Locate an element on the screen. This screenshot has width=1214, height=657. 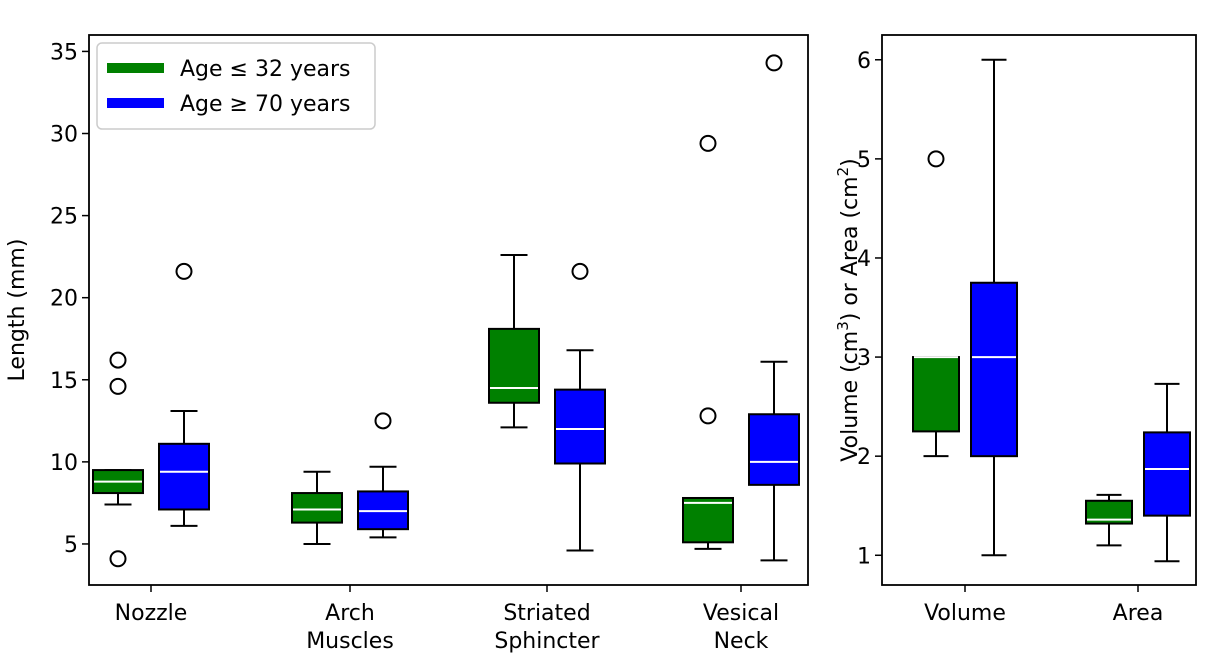
y-axis-label: Length (mm) is located at coordinates (17, 310).